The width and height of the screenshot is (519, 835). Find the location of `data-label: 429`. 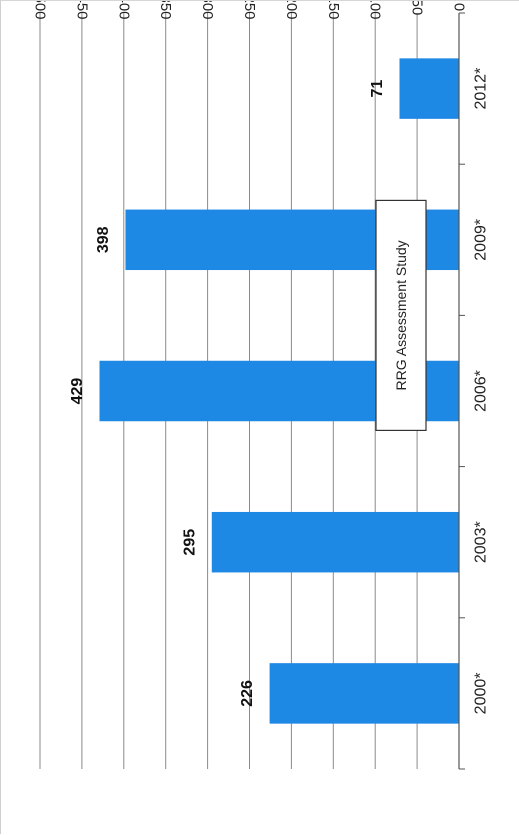

data-label: 429 is located at coordinates (77, 391).